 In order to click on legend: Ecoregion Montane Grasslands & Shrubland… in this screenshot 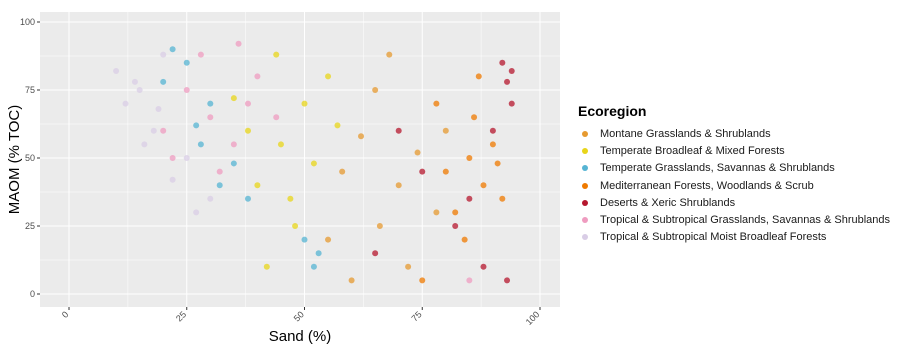, I will do `click(742, 174)`.